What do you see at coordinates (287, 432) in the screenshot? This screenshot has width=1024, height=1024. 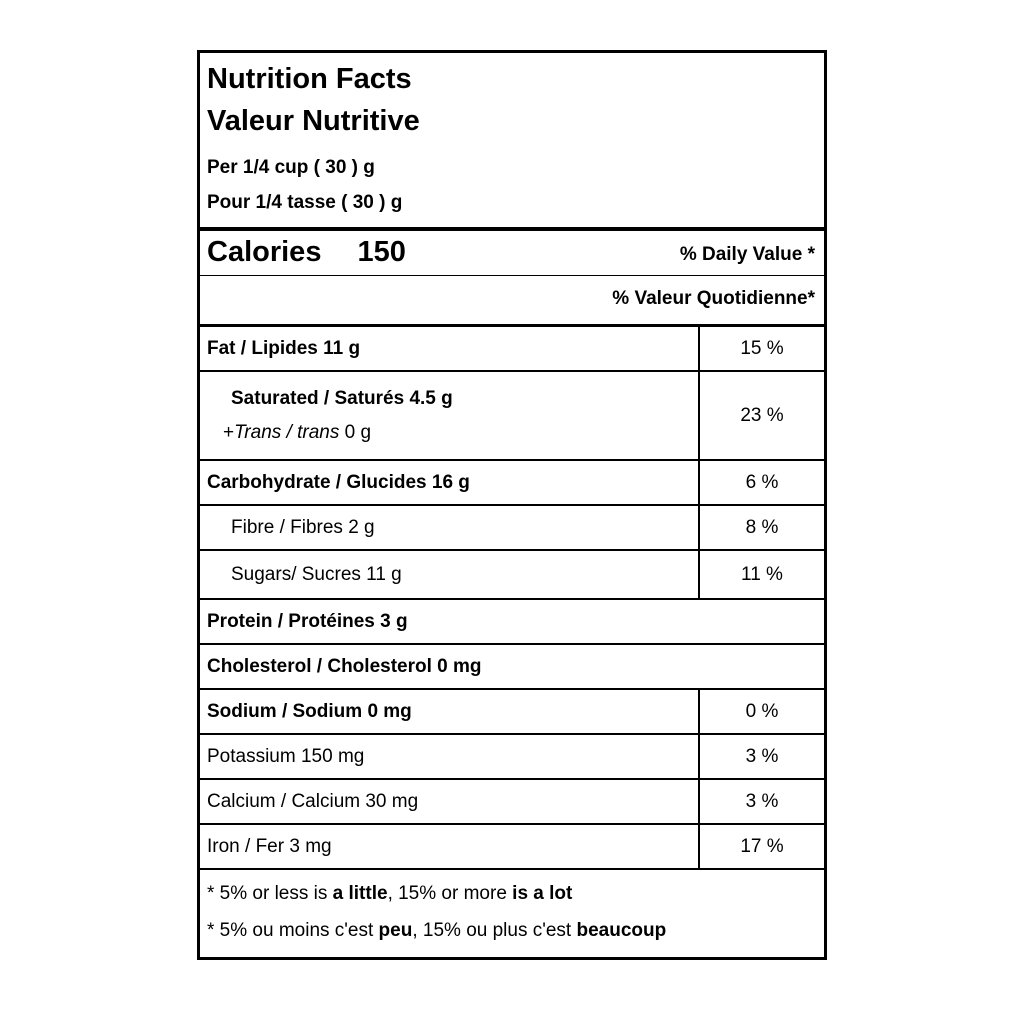 I see `trans-italic: Trans / trans` at bounding box center [287, 432].